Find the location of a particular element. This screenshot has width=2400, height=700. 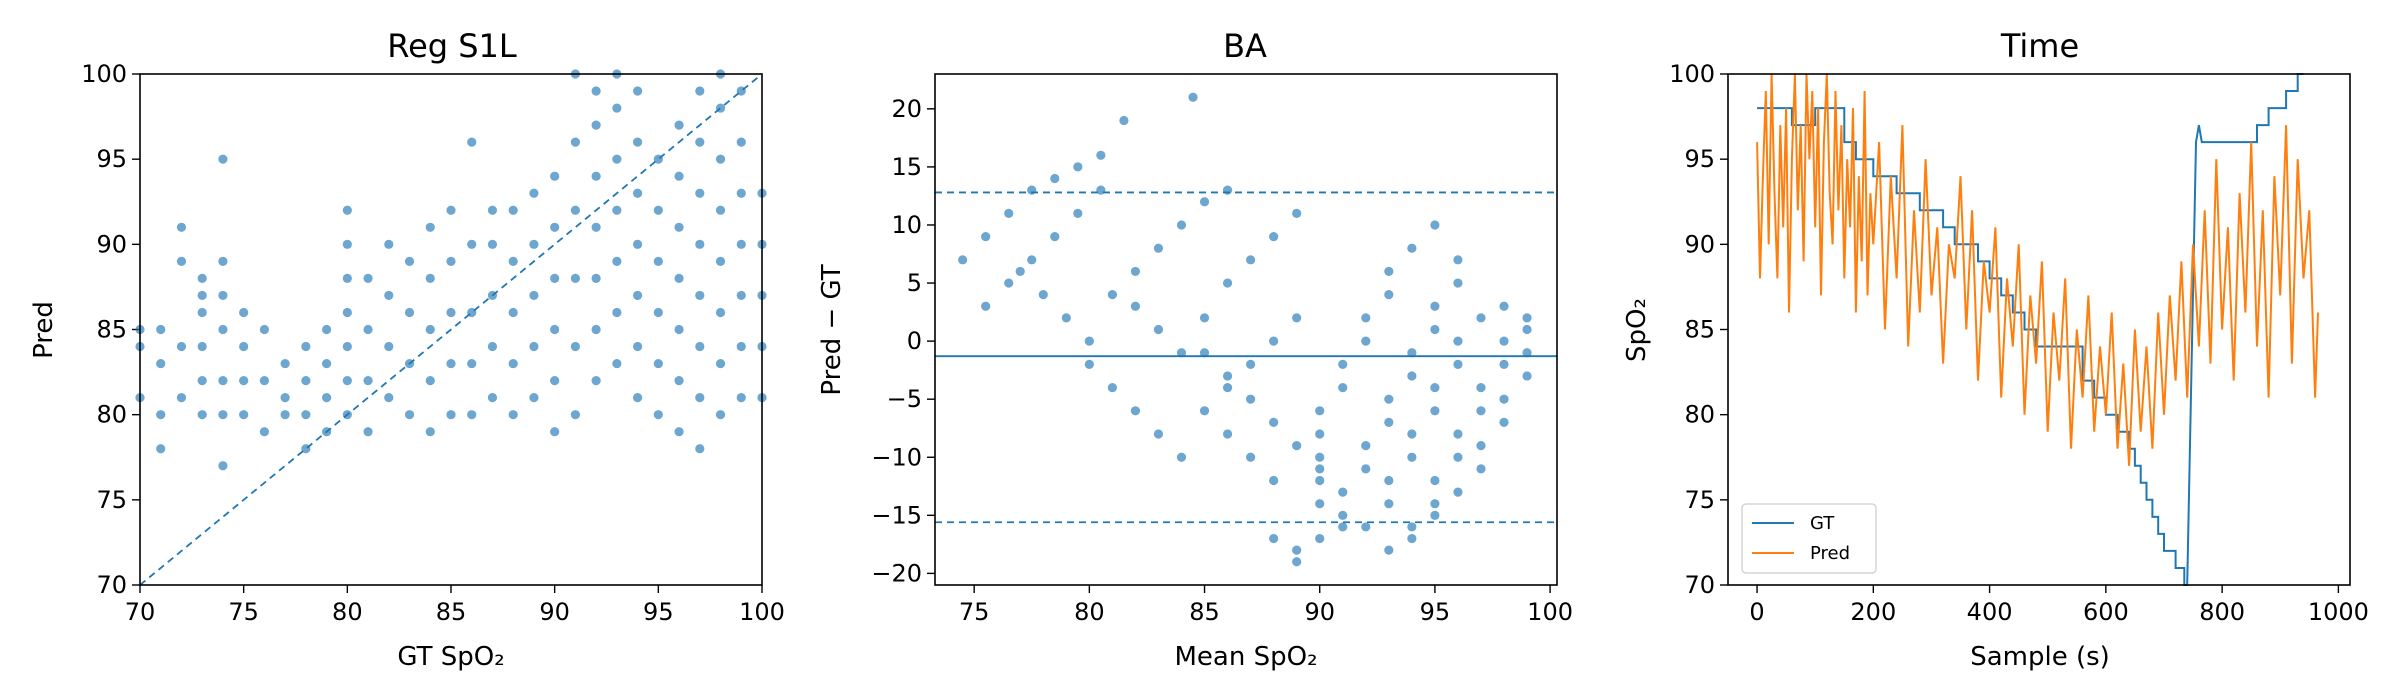

legend-label-gt: GT is located at coordinates (1822, 523).